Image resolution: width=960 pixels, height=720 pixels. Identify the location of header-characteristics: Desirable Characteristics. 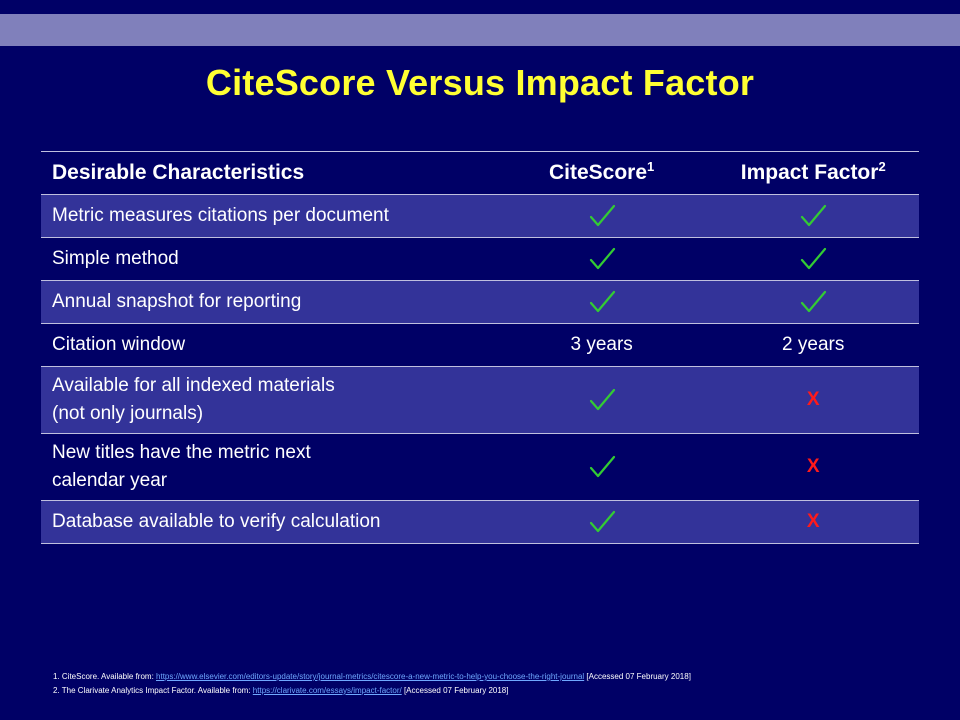
(268, 173).